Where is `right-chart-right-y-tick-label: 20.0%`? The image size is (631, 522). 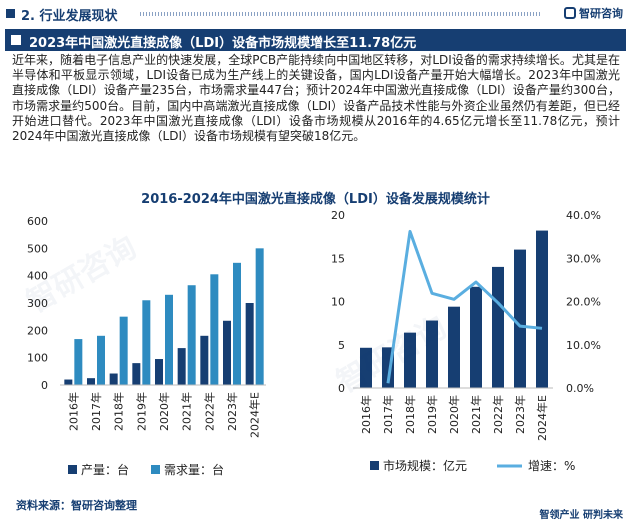
right-chart-right-y-tick-label: 20.0% is located at coordinates (583, 302).